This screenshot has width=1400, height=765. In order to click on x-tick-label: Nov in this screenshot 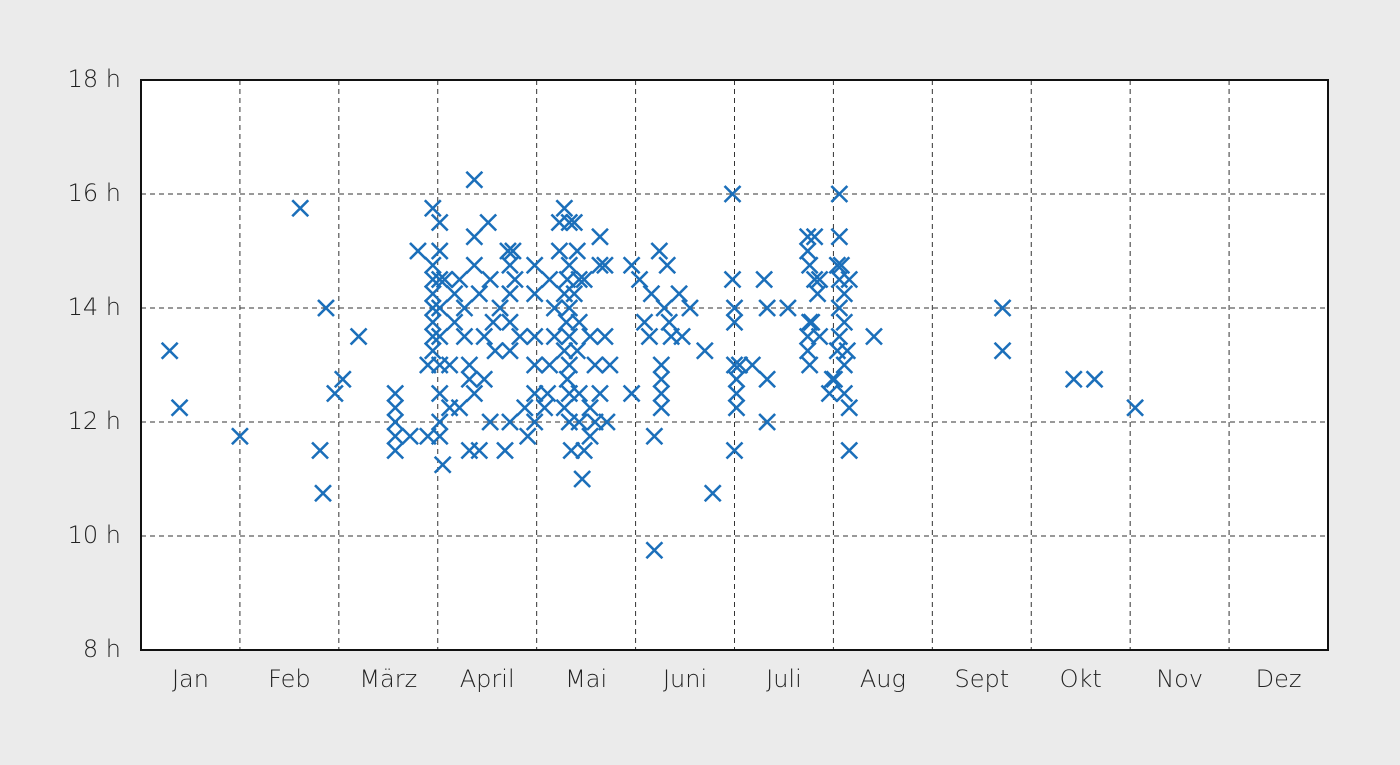, I will do `click(1179, 679)`.